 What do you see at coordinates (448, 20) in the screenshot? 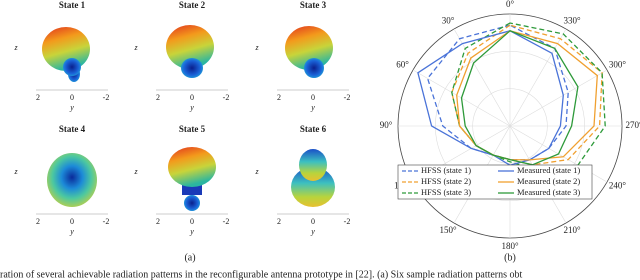
I see `theta-tick-label: 30°` at bounding box center [448, 20].